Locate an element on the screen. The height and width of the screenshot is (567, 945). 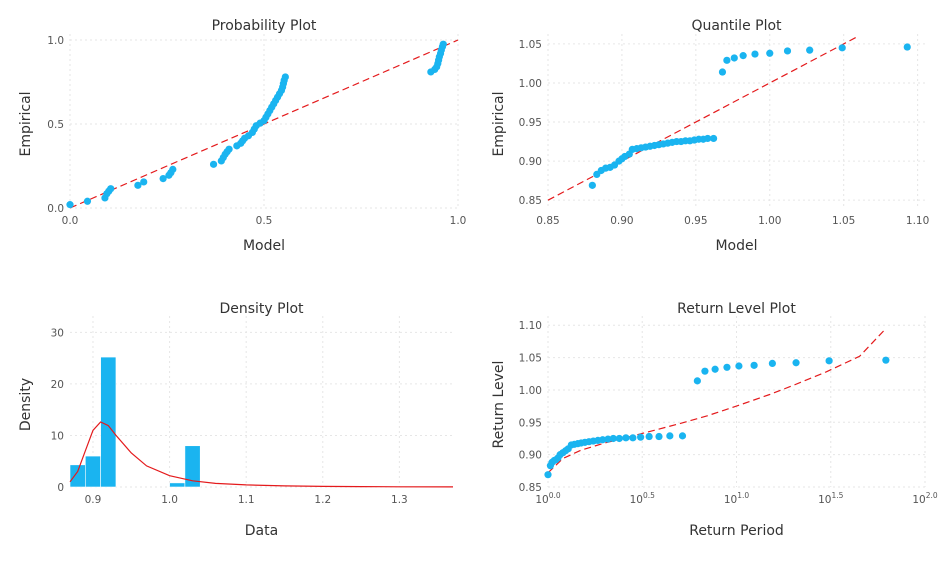
y-axis-label: Return Level is located at coordinates (499, 405).